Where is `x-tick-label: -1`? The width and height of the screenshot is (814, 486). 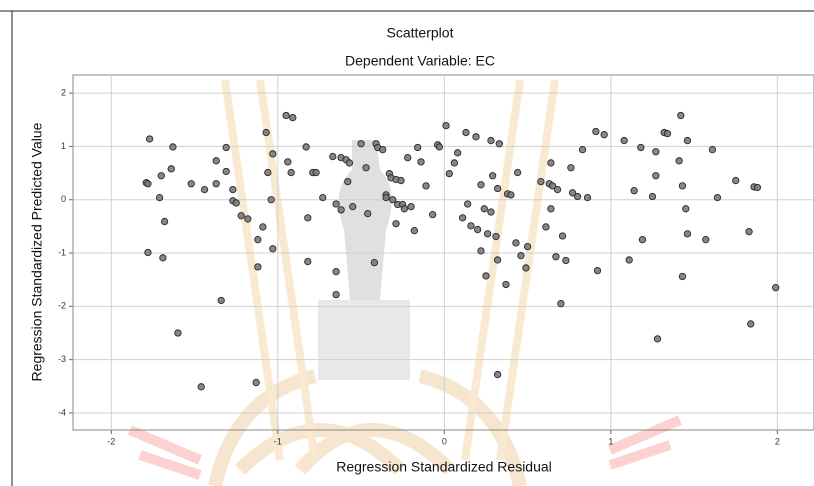 x-tick-label: -1 is located at coordinates (278, 441).